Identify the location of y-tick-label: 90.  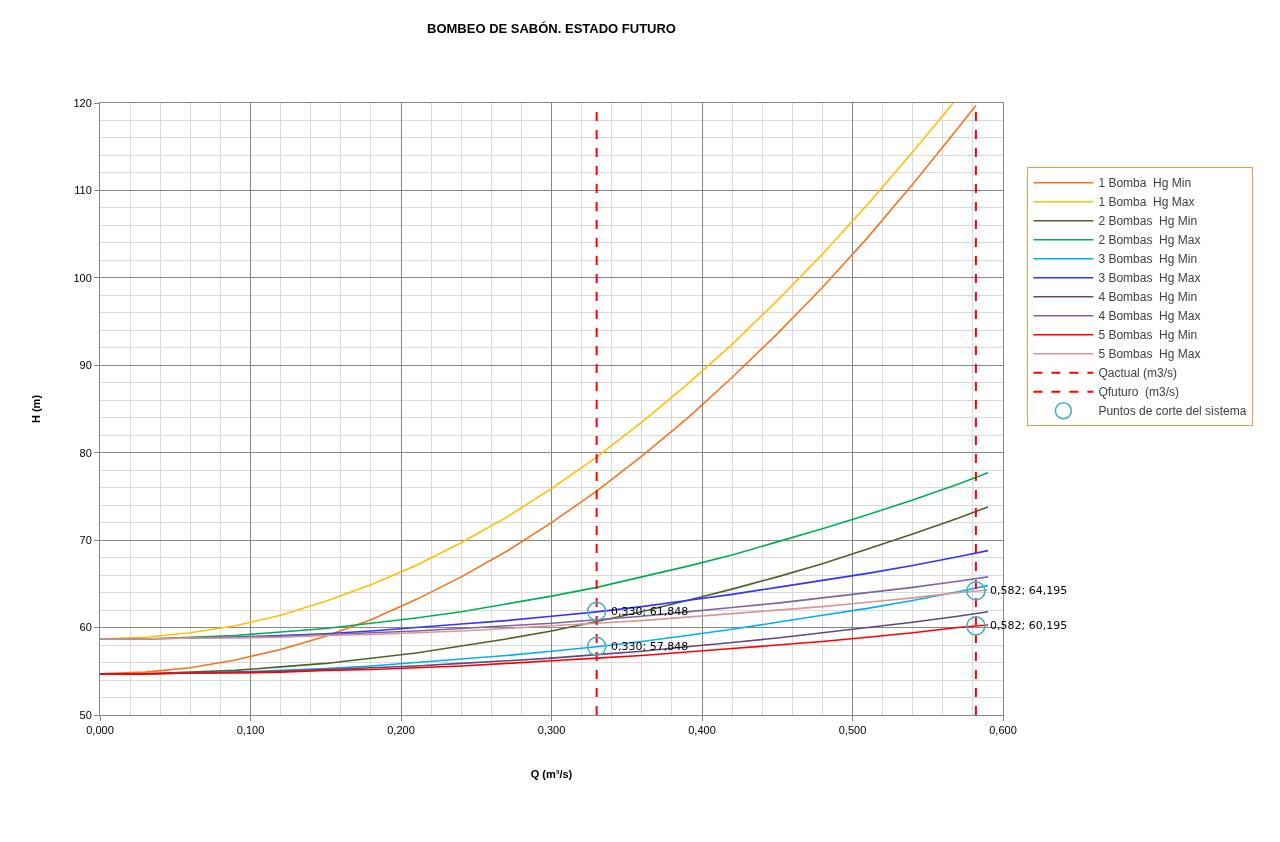
(85, 365).